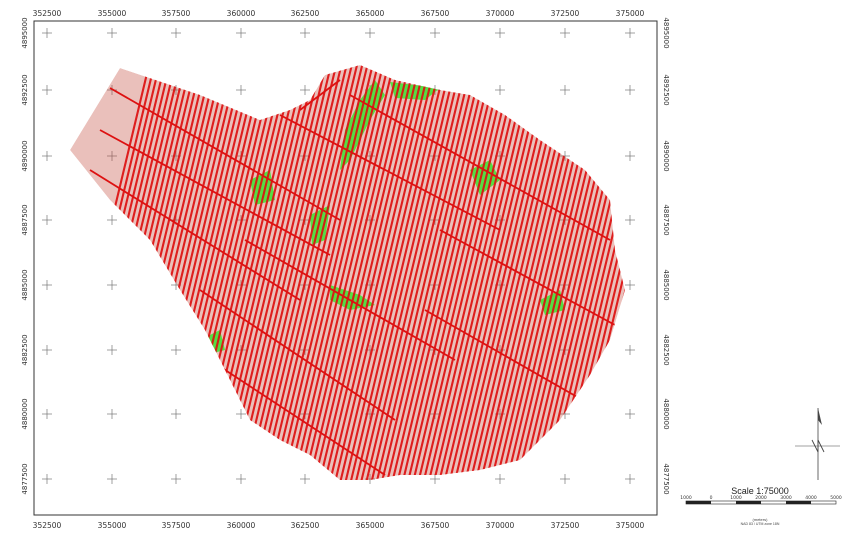 This screenshot has height=546, width=849. What do you see at coordinates (666, 89) in the screenshot?
I see `y-tick-label: 4892500` at bounding box center [666, 89].